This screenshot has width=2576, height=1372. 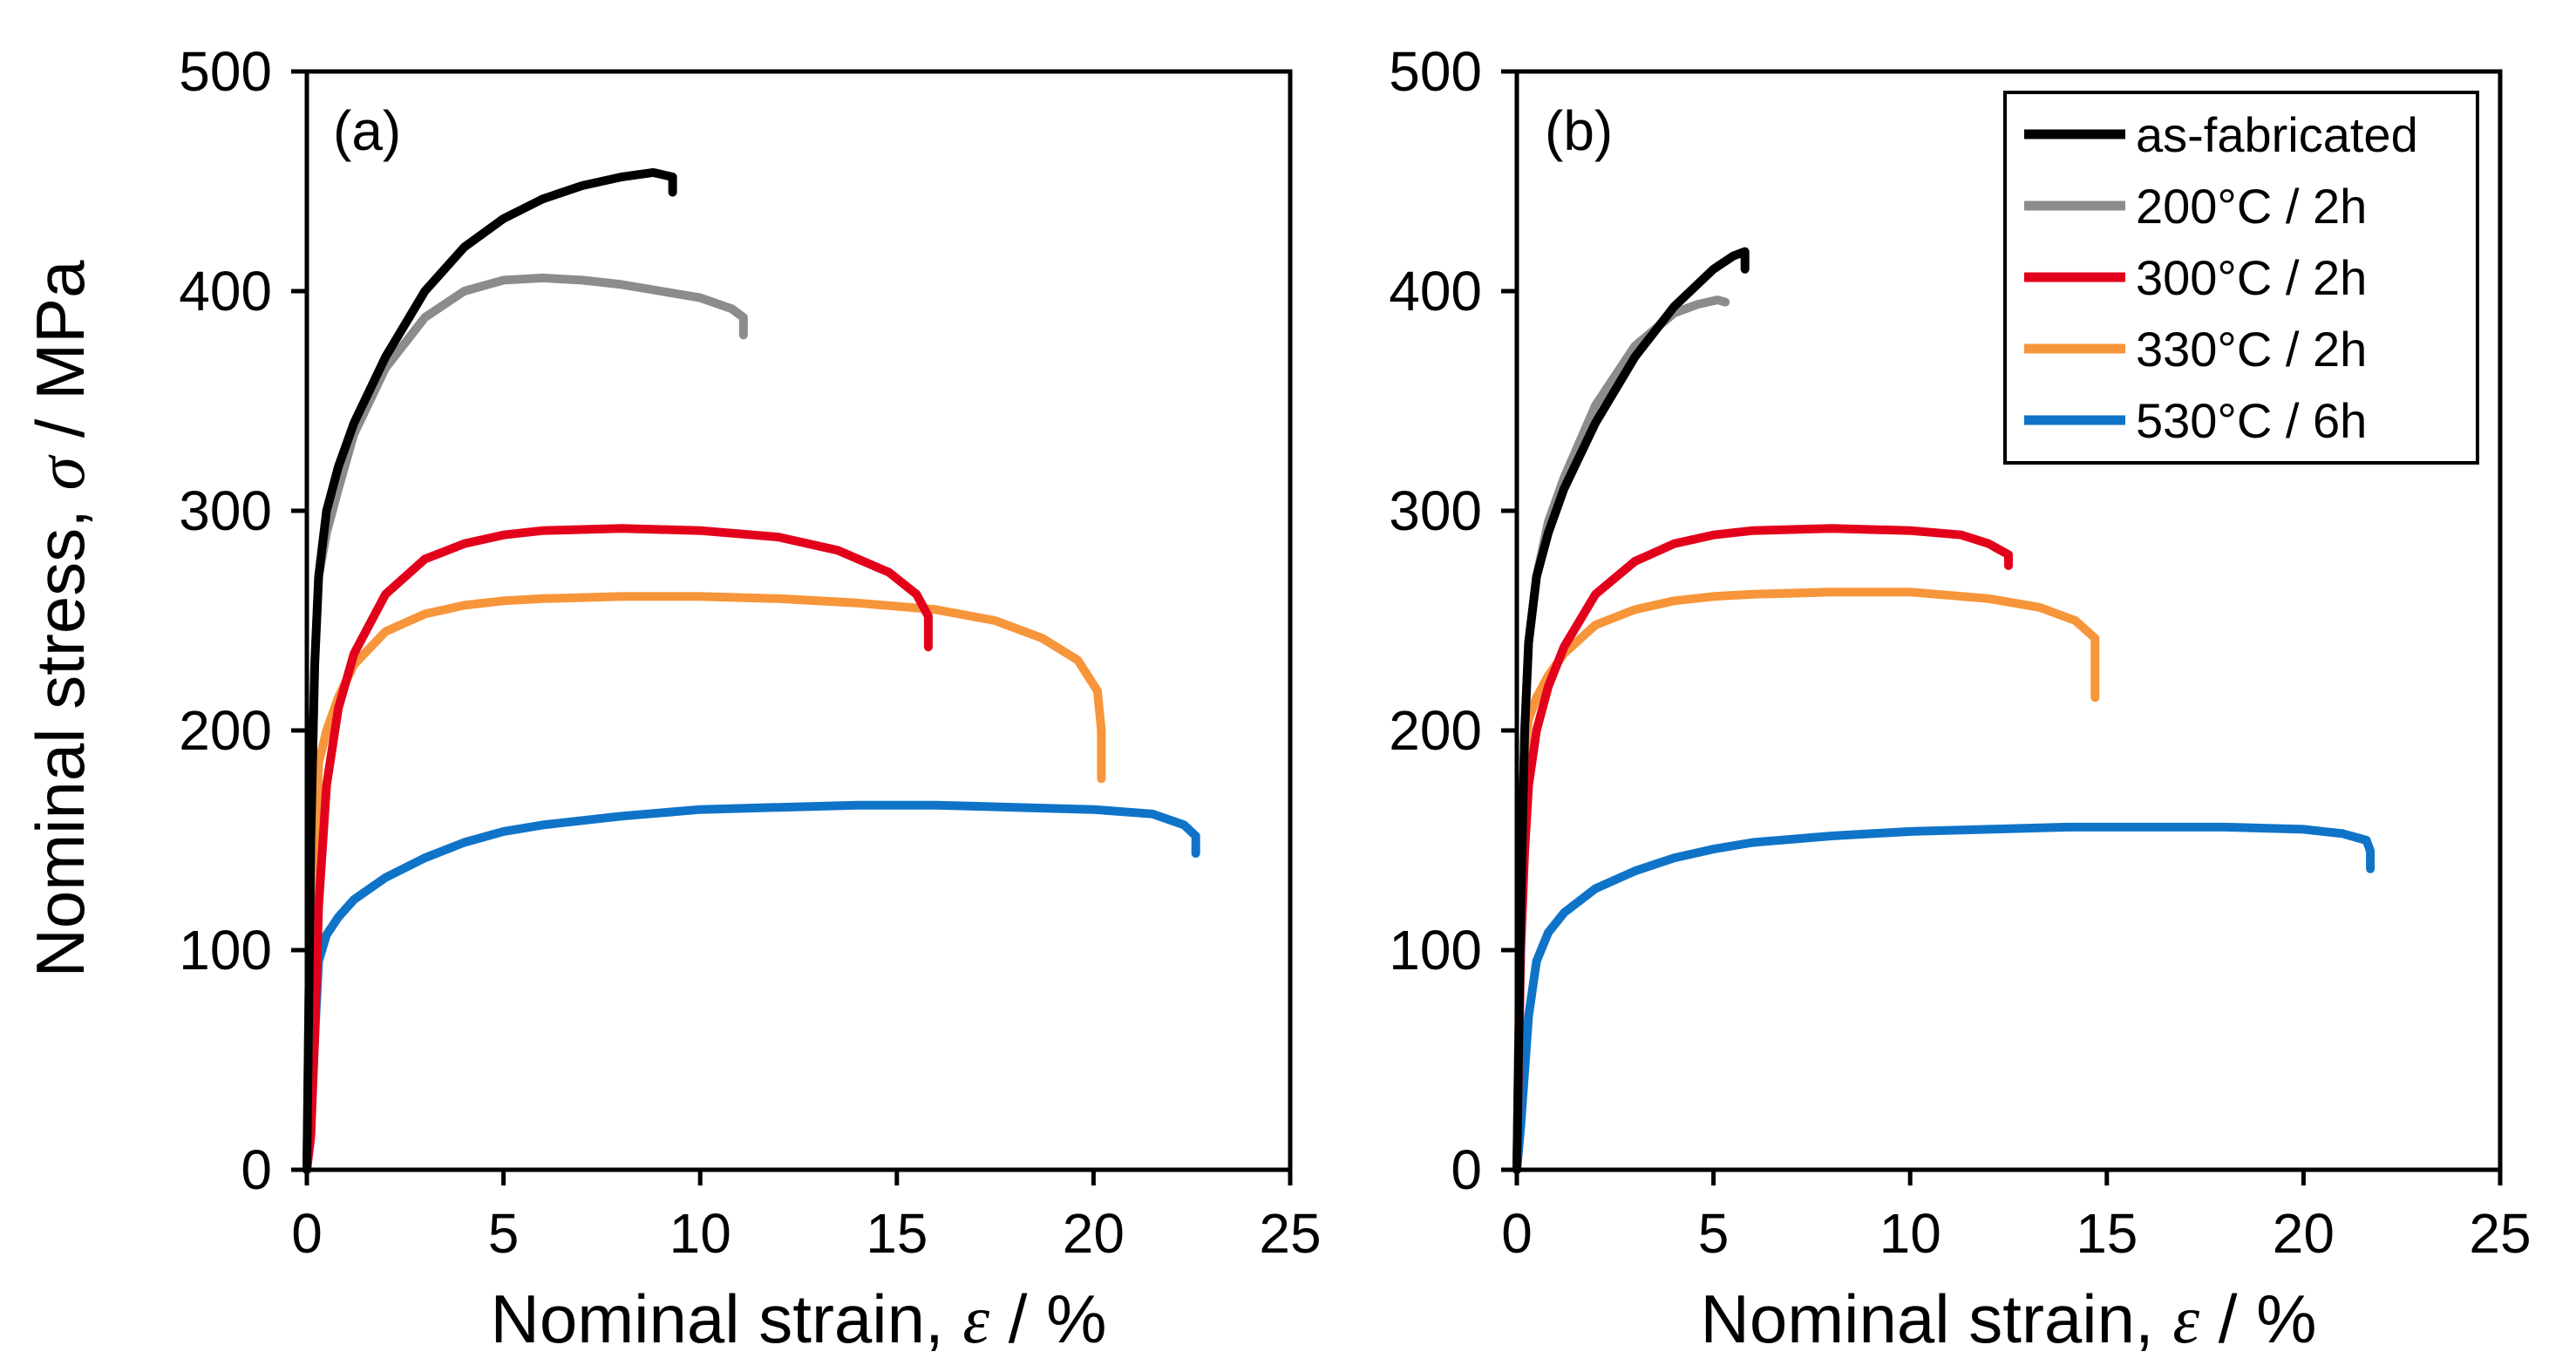 I want to click on panel-a-y-tick-label: 400, so click(x=226, y=291).